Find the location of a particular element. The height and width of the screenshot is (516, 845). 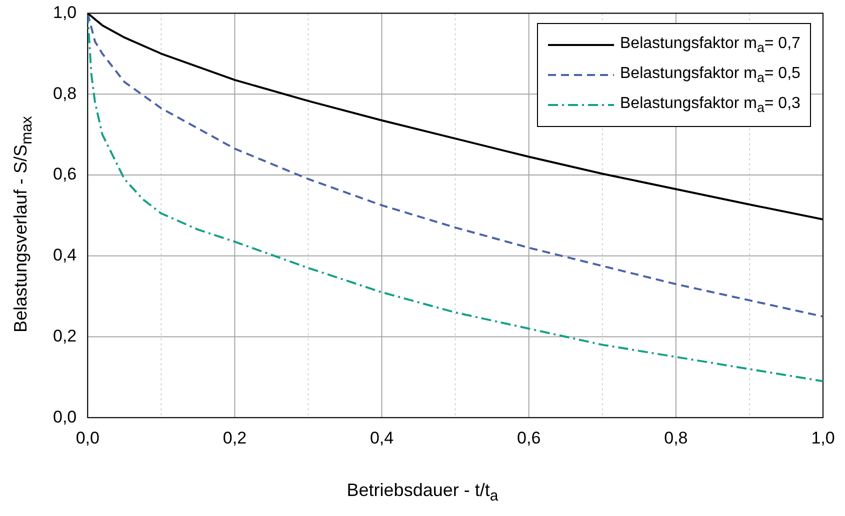

y-tick-label: 0,0 is located at coordinates (64, 416).